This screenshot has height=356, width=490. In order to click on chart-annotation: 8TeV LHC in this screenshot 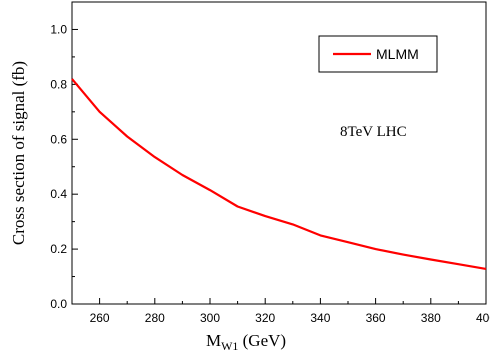, I will do `click(373, 132)`.